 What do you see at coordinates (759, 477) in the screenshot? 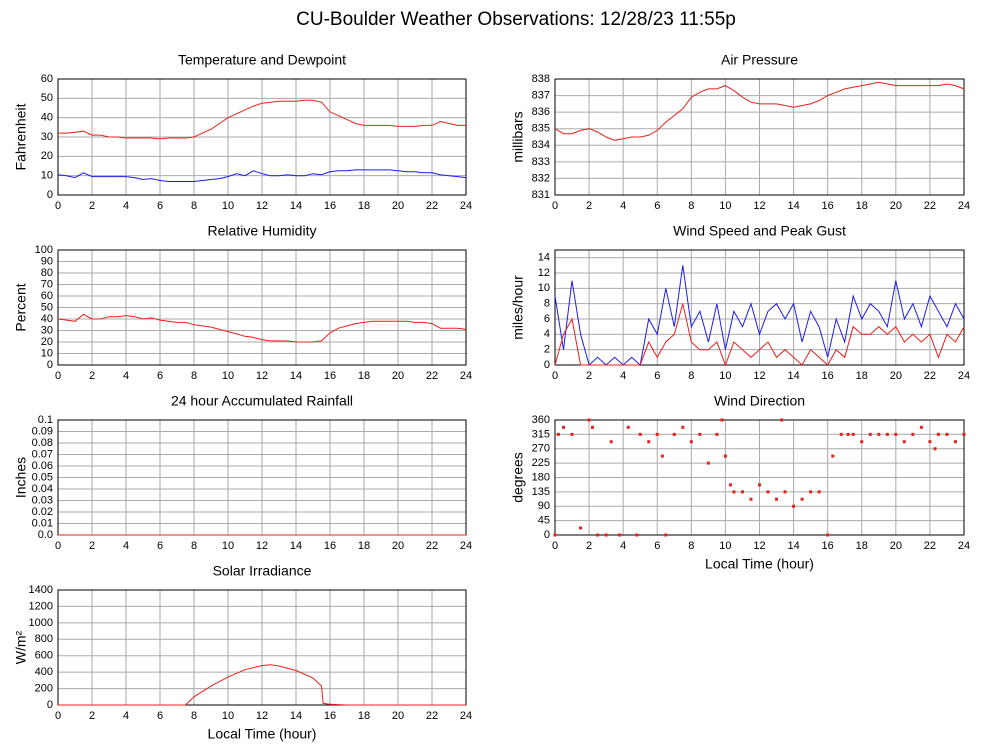
I see `plot-frame` at bounding box center [759, 477].